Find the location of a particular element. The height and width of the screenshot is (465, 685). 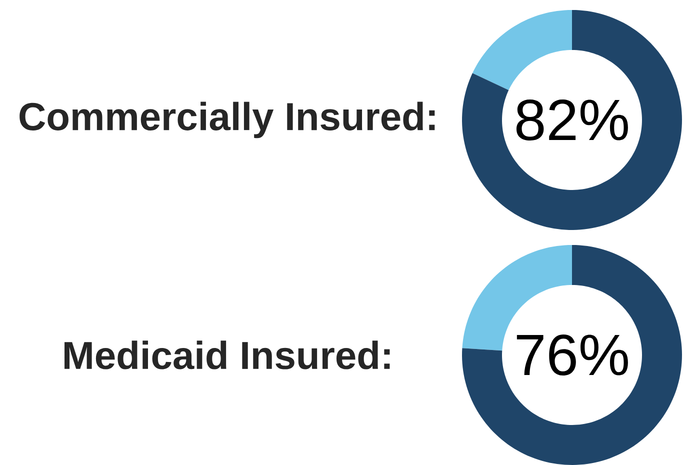

data-label: 76% is located at coordinates (572, 355).